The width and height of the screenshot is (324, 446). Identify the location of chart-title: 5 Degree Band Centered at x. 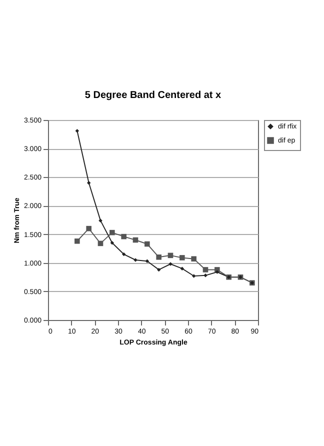
(153, 95).